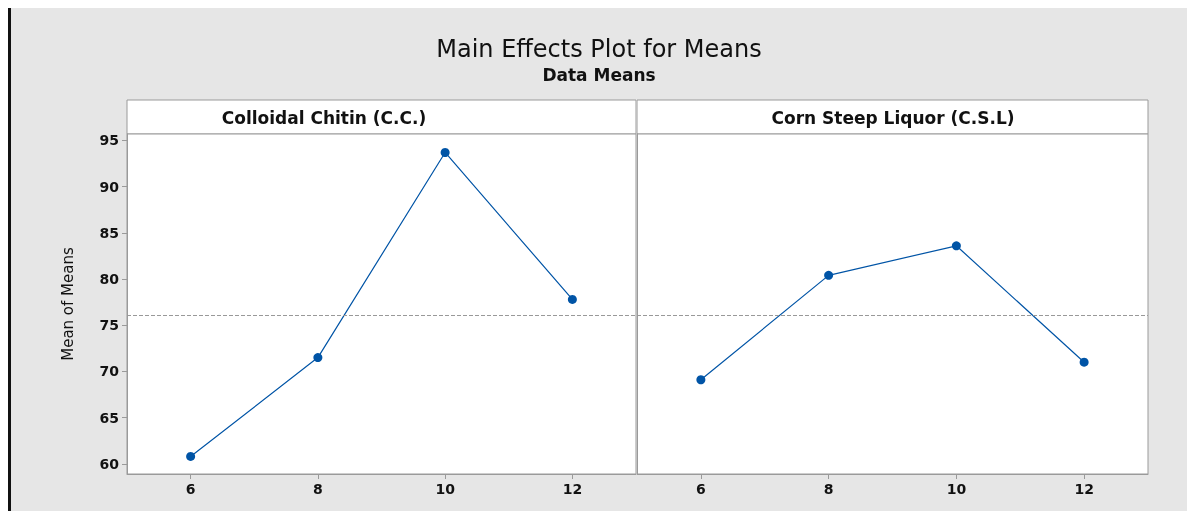 Image resolution: width=1195 pixels, height=519 pixels. Describe the element at coordinates (109, 325) in the screenshot. I see `y-tick-label: 75` at that location.